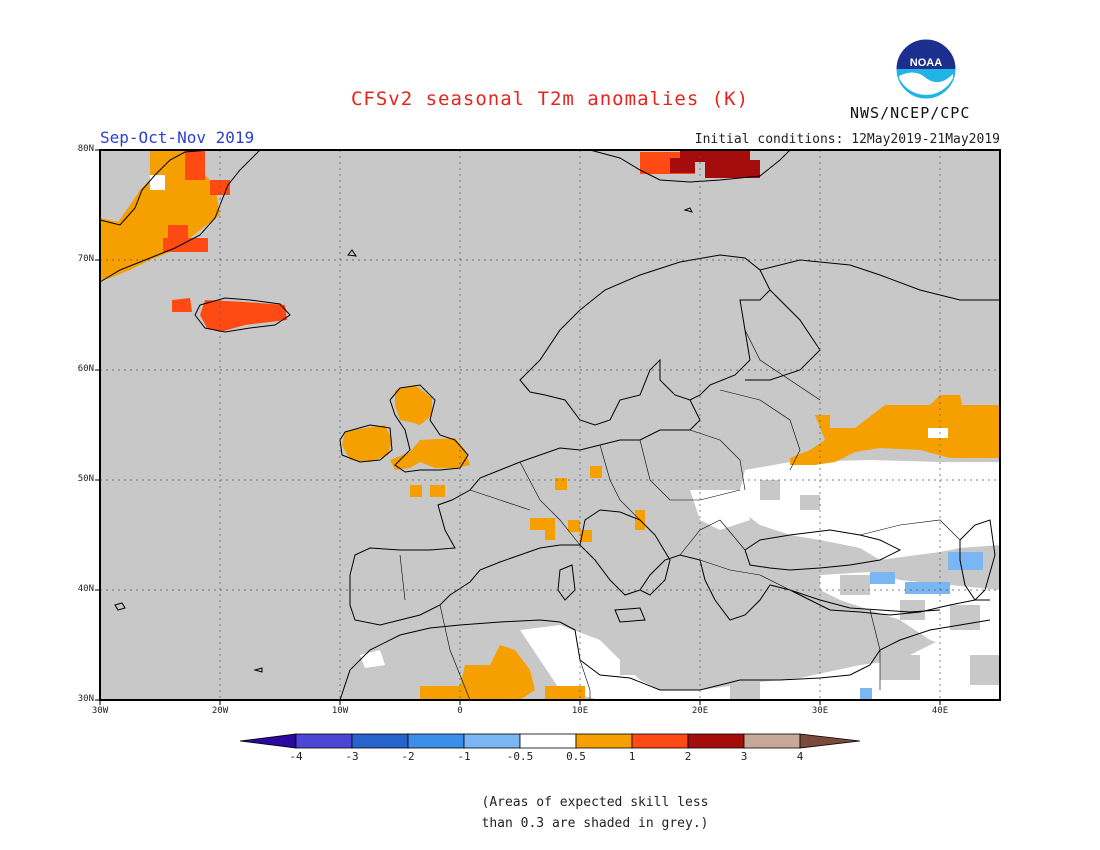 The height and width of the screenshot is (850, 1100). Describe the element at coordinates (177, 137) in the screenshot. I see `season-label: Sep-Oct-Nov 2019` at that location.